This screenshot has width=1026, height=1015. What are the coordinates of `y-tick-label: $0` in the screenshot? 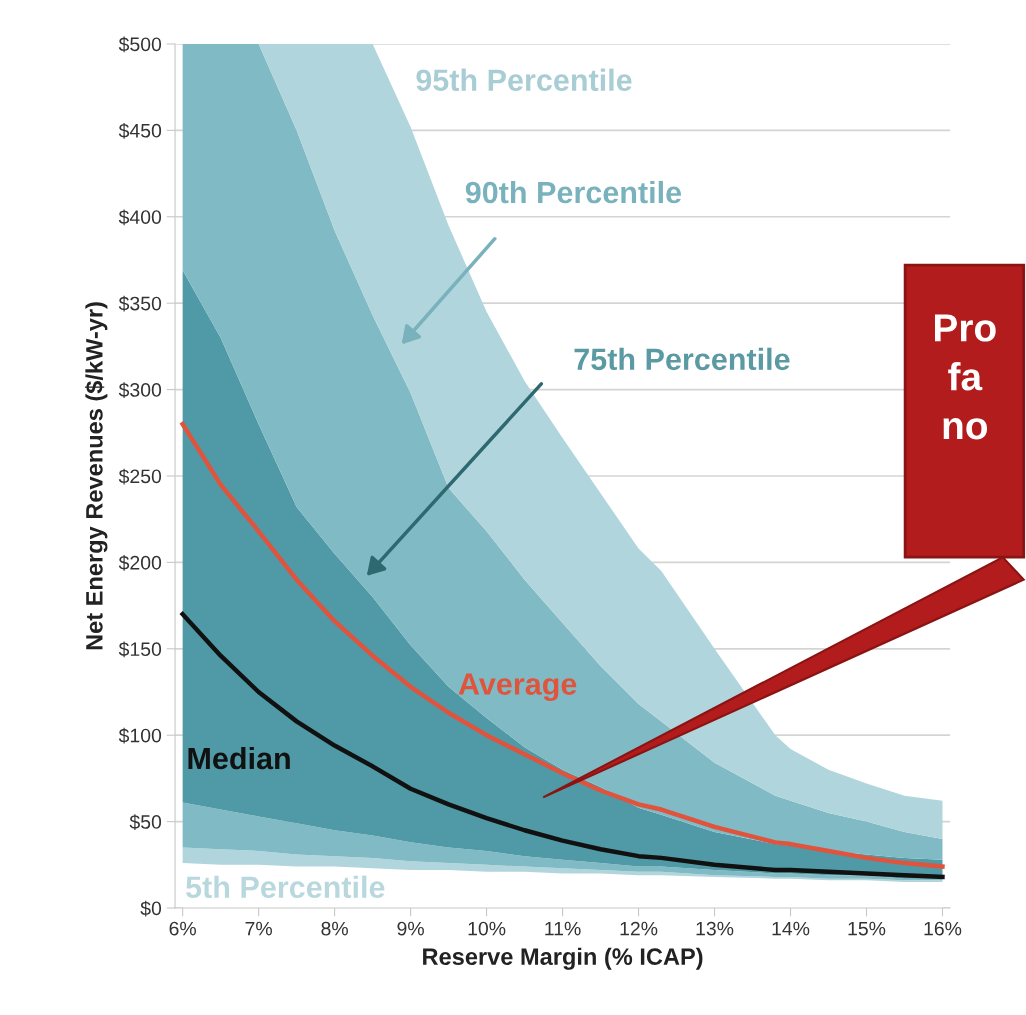 It's located at (151, 908).